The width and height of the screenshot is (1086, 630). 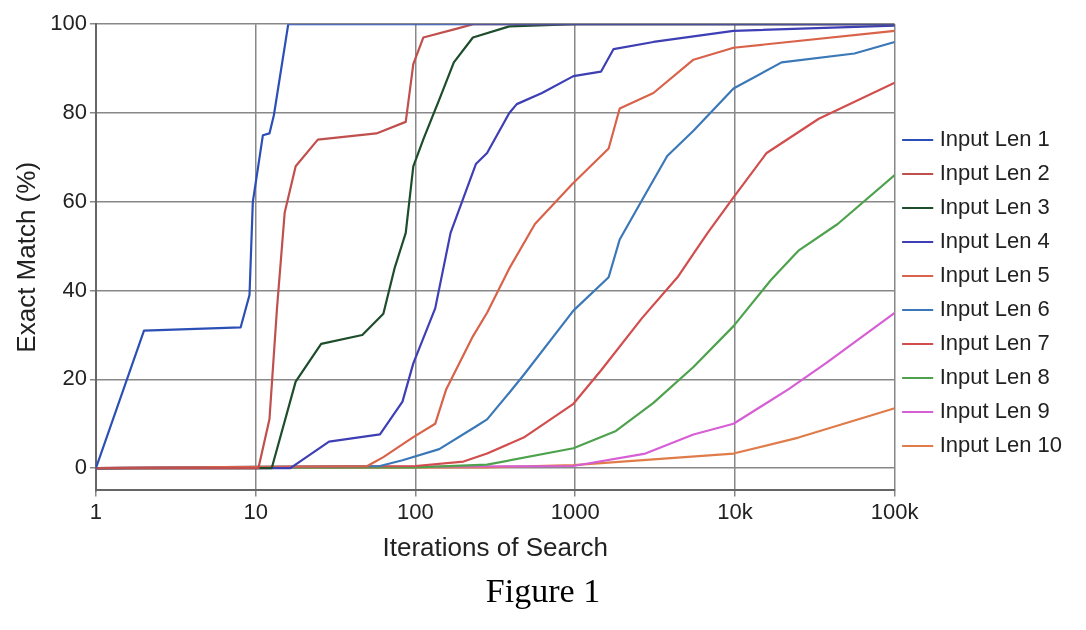 I want to click on legend-label: Input Len 1, so click(x=994, y=139).